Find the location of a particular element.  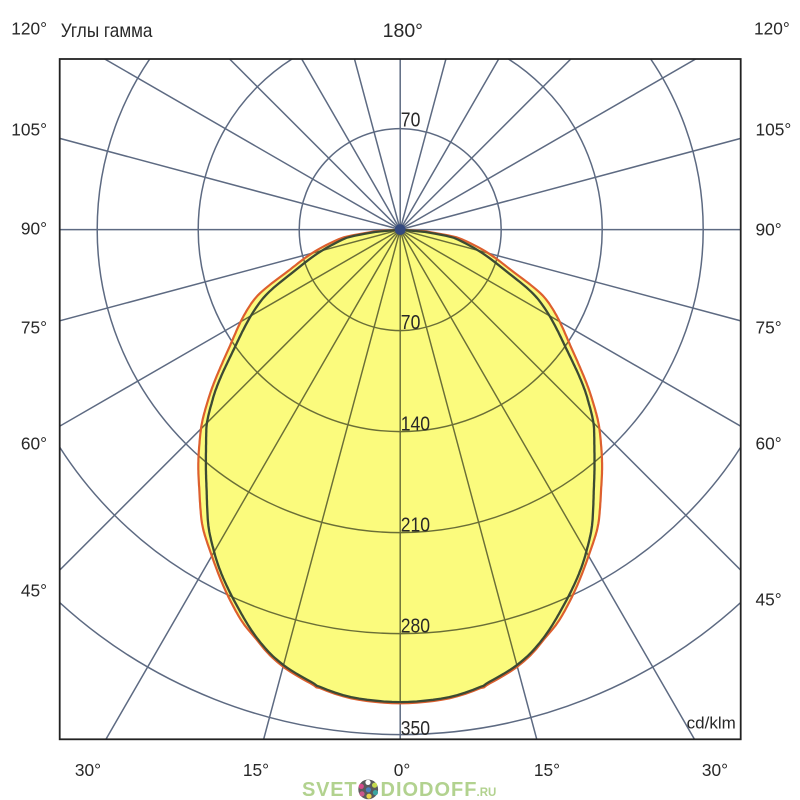

svg-text: SVET is located at coordinates (329, 789).